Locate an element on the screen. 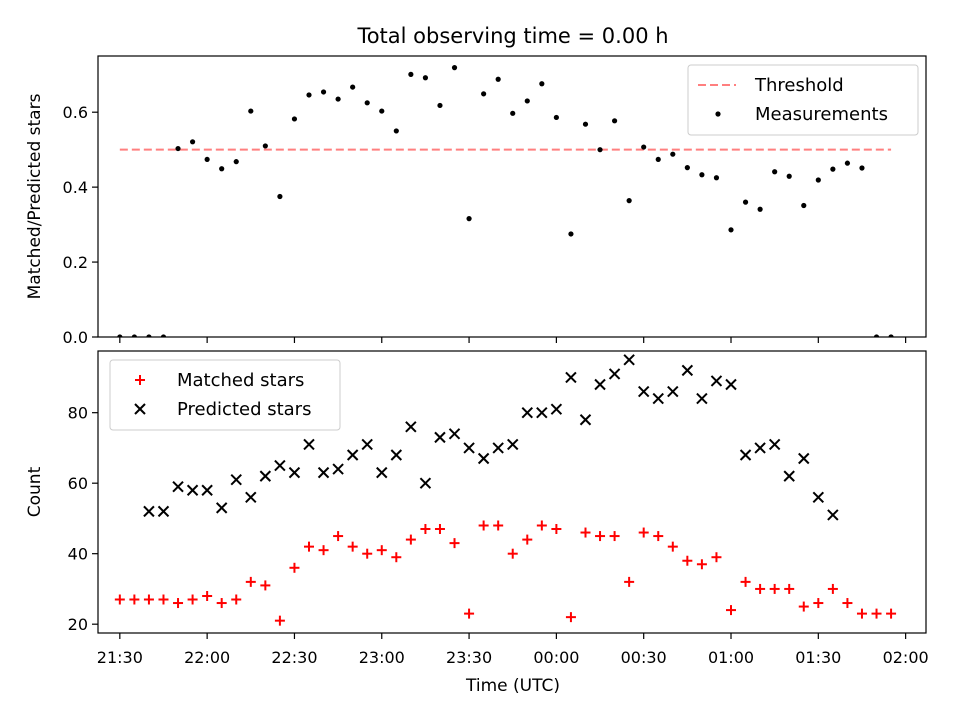 This screenshot has height=720, width=960. y-tick-label: 60 is located at coordinates (78, 483).